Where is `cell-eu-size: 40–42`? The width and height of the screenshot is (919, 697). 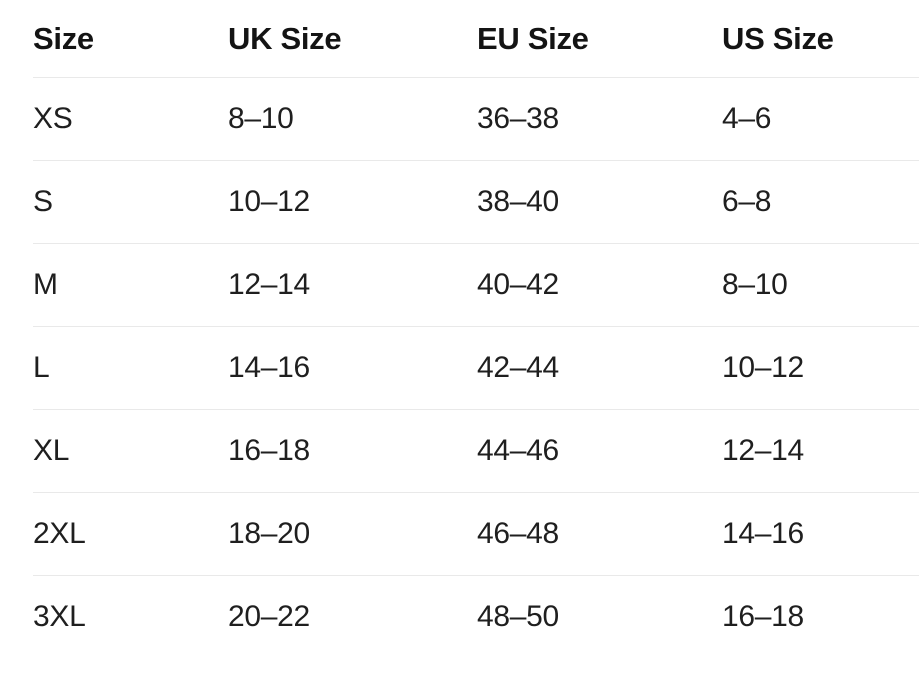
cell-eu-size: 40–42 is located at coordinates (518, 284).